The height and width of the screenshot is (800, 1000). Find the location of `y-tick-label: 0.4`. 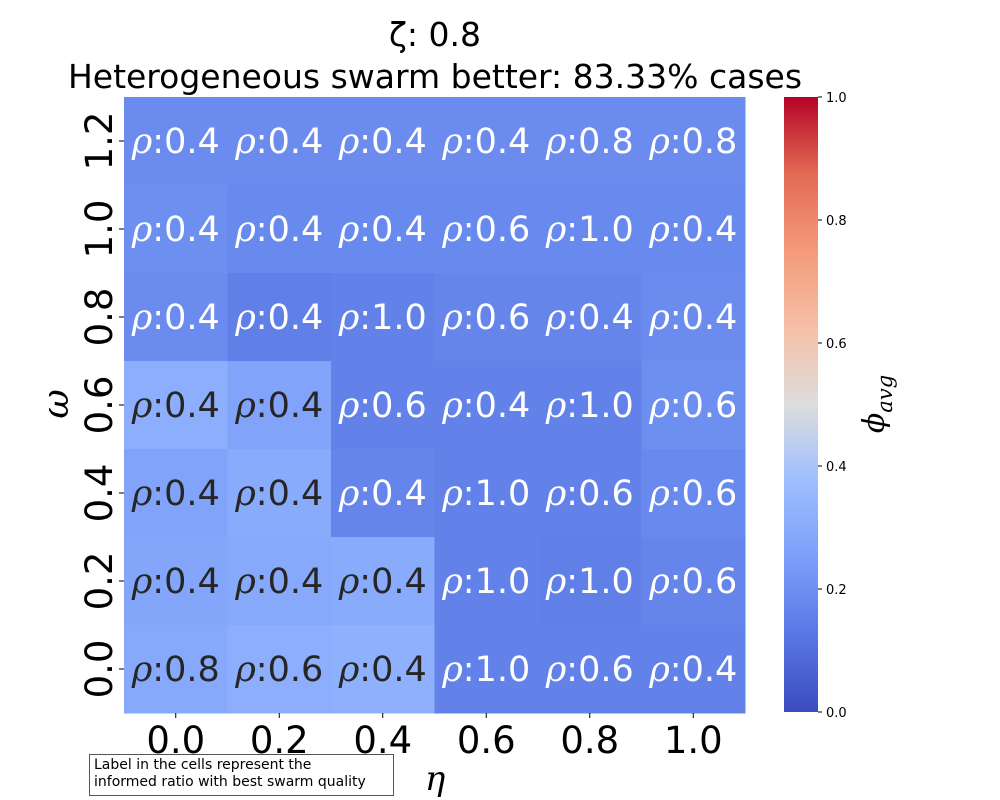

y-tick-label: 0.4 is located at coordinates (99, 493).